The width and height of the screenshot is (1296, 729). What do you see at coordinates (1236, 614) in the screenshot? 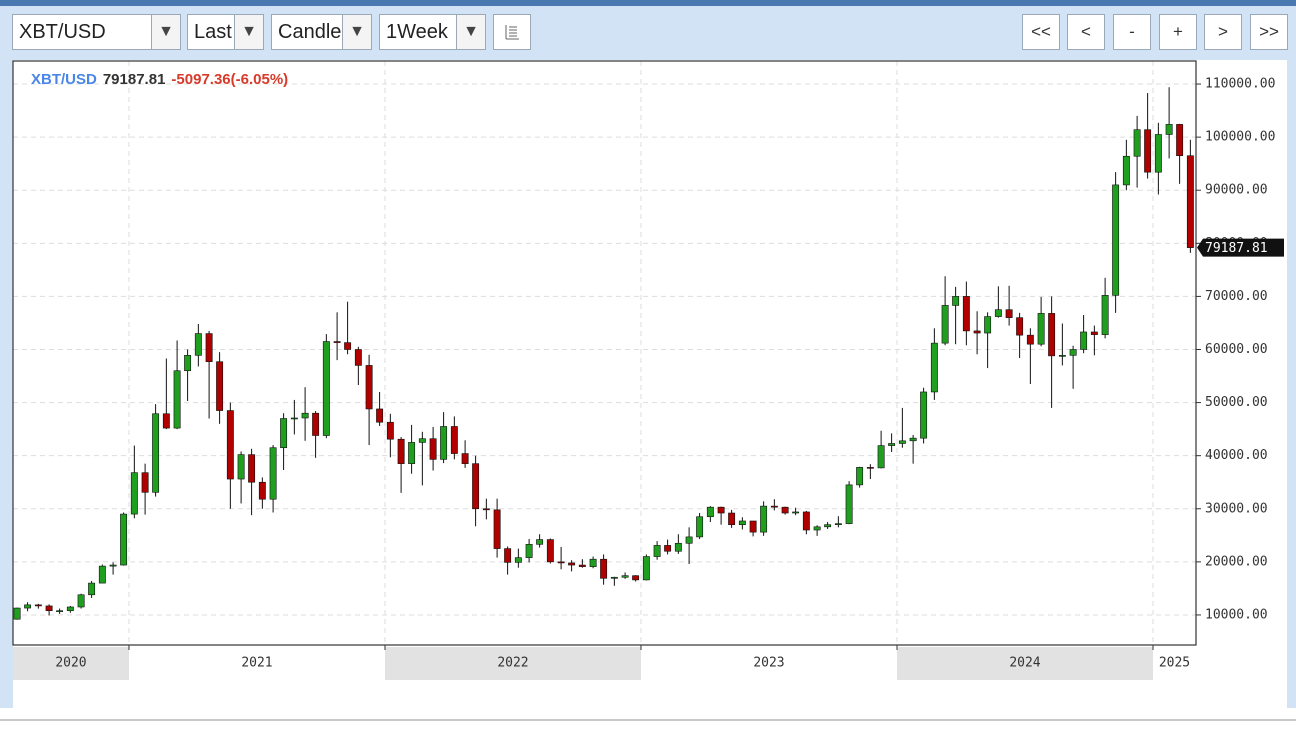
I see `y-tick-label: 10000.00` at bounding box center [1236, 614].